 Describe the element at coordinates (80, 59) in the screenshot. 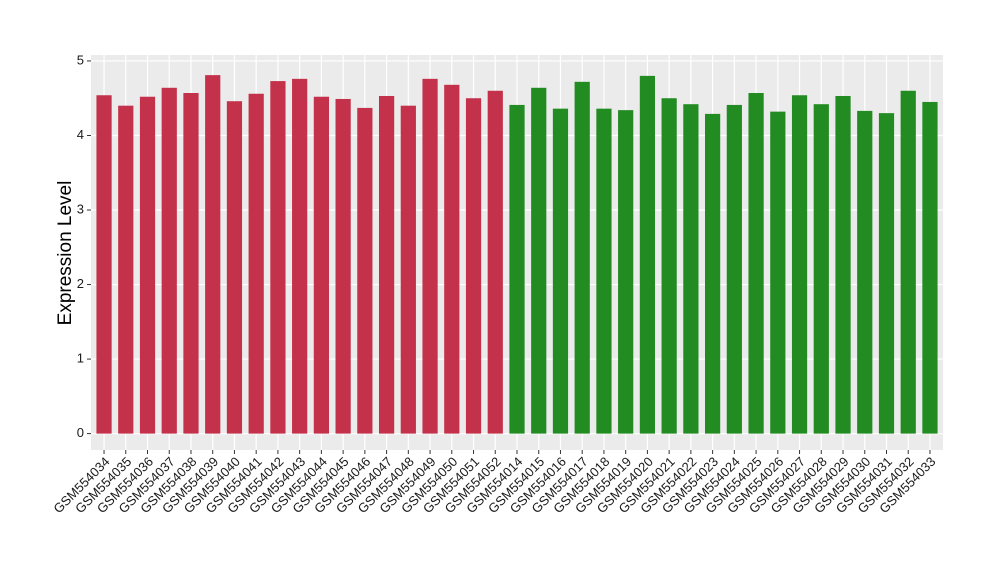

I see `y-tick-label: 5` at that location.